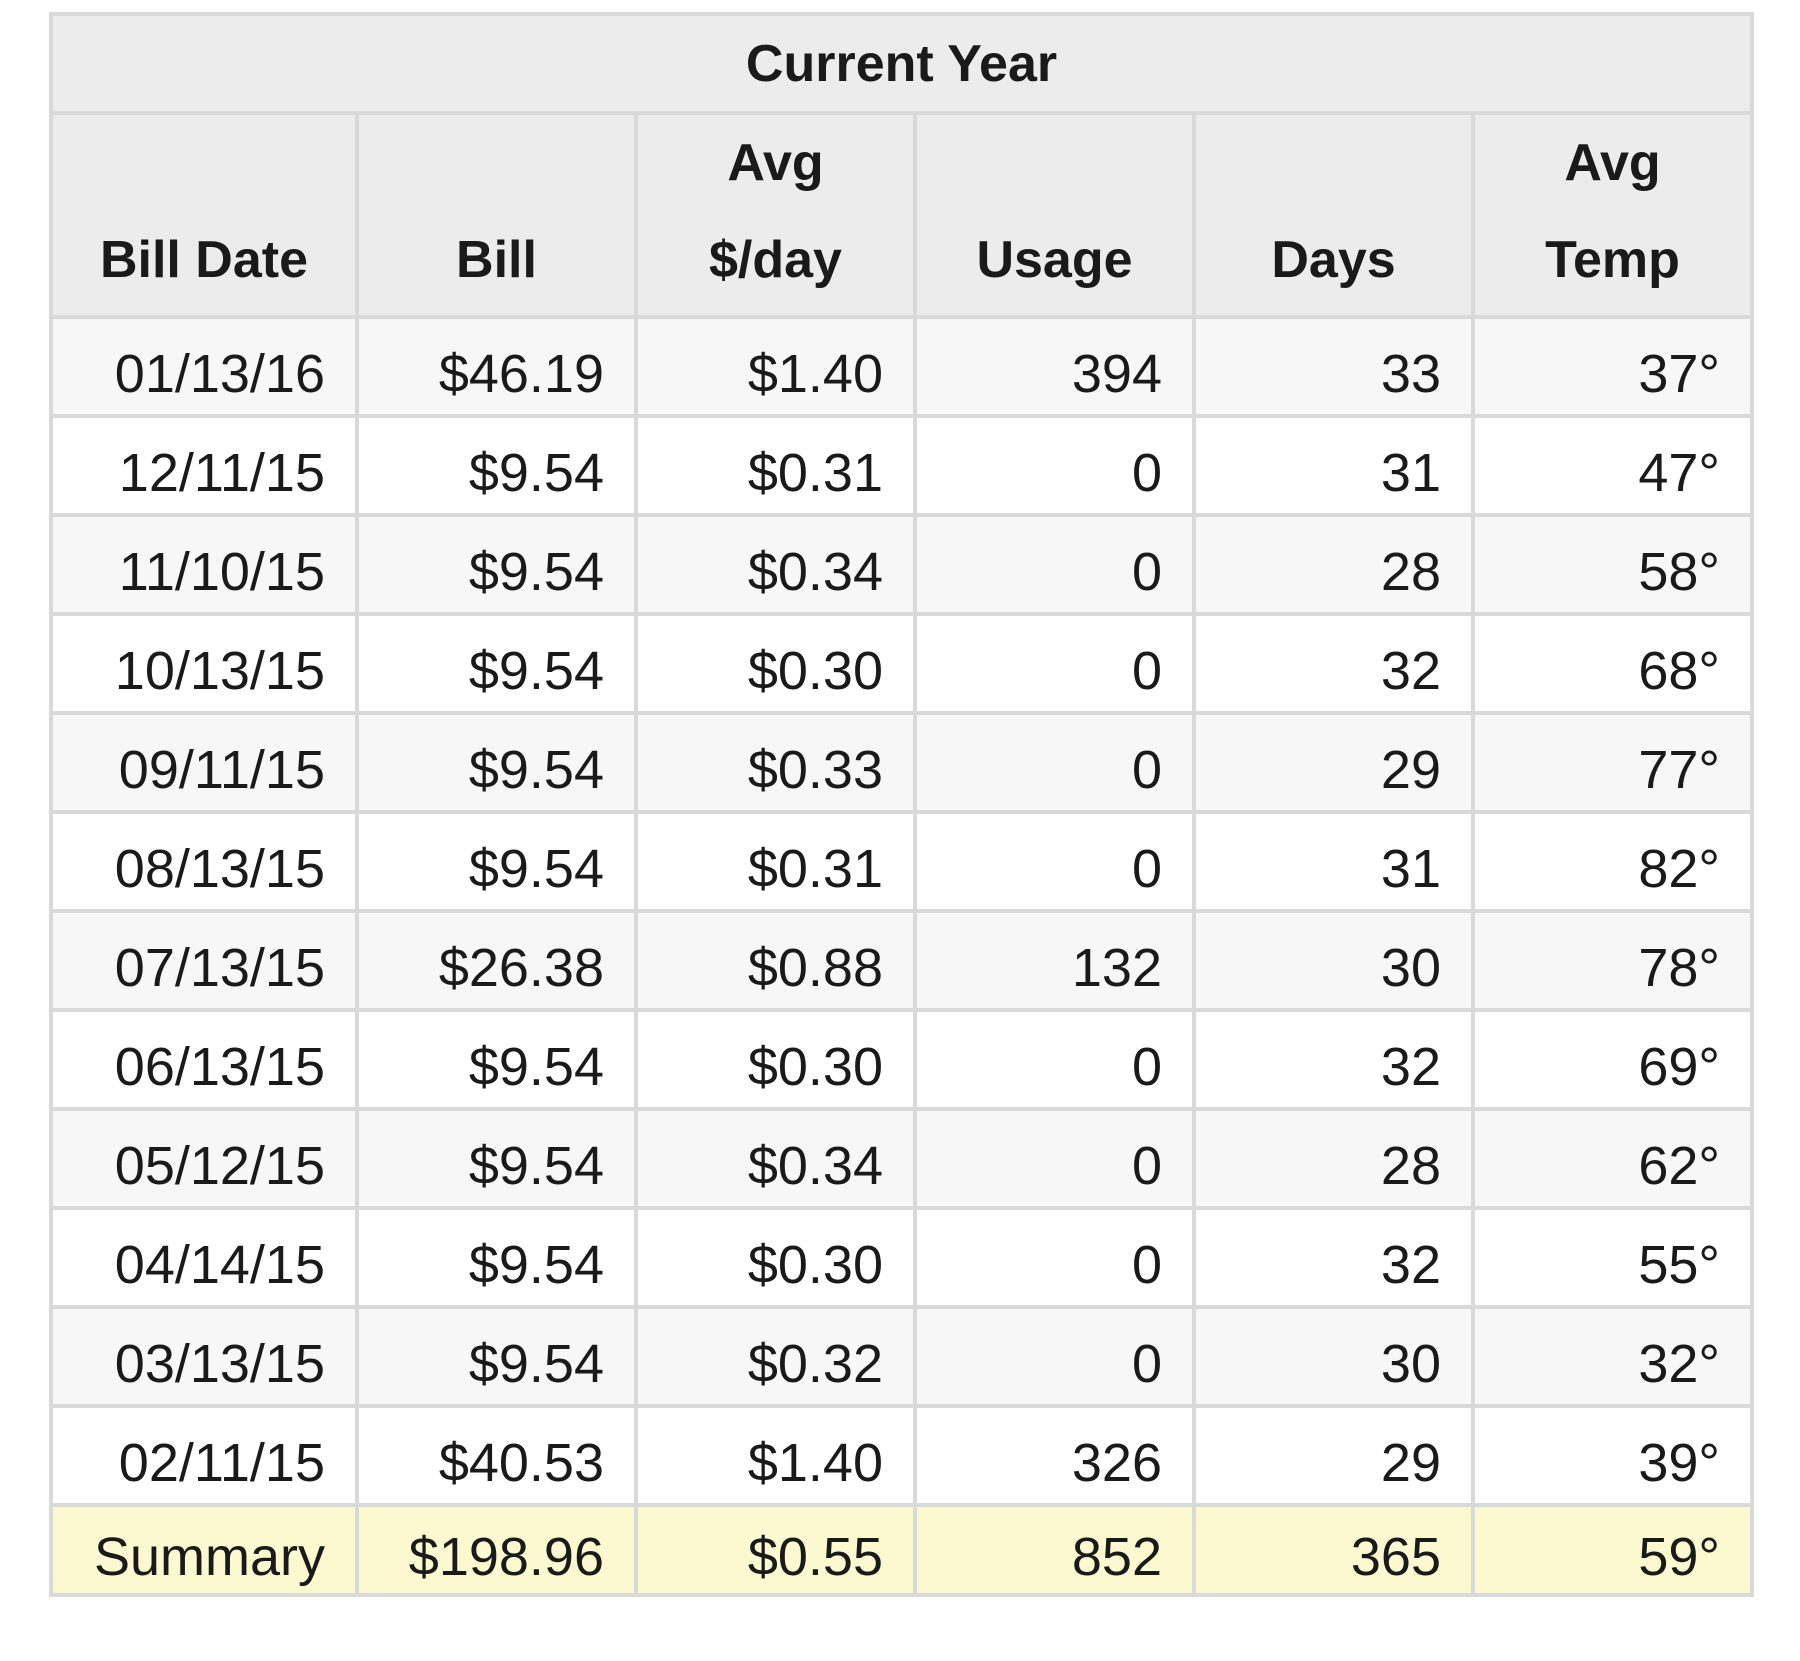  Describe the element at coordinates (775, 1158) in the screenshot. I see `avg-per-day-cell: $0.34` at that location.